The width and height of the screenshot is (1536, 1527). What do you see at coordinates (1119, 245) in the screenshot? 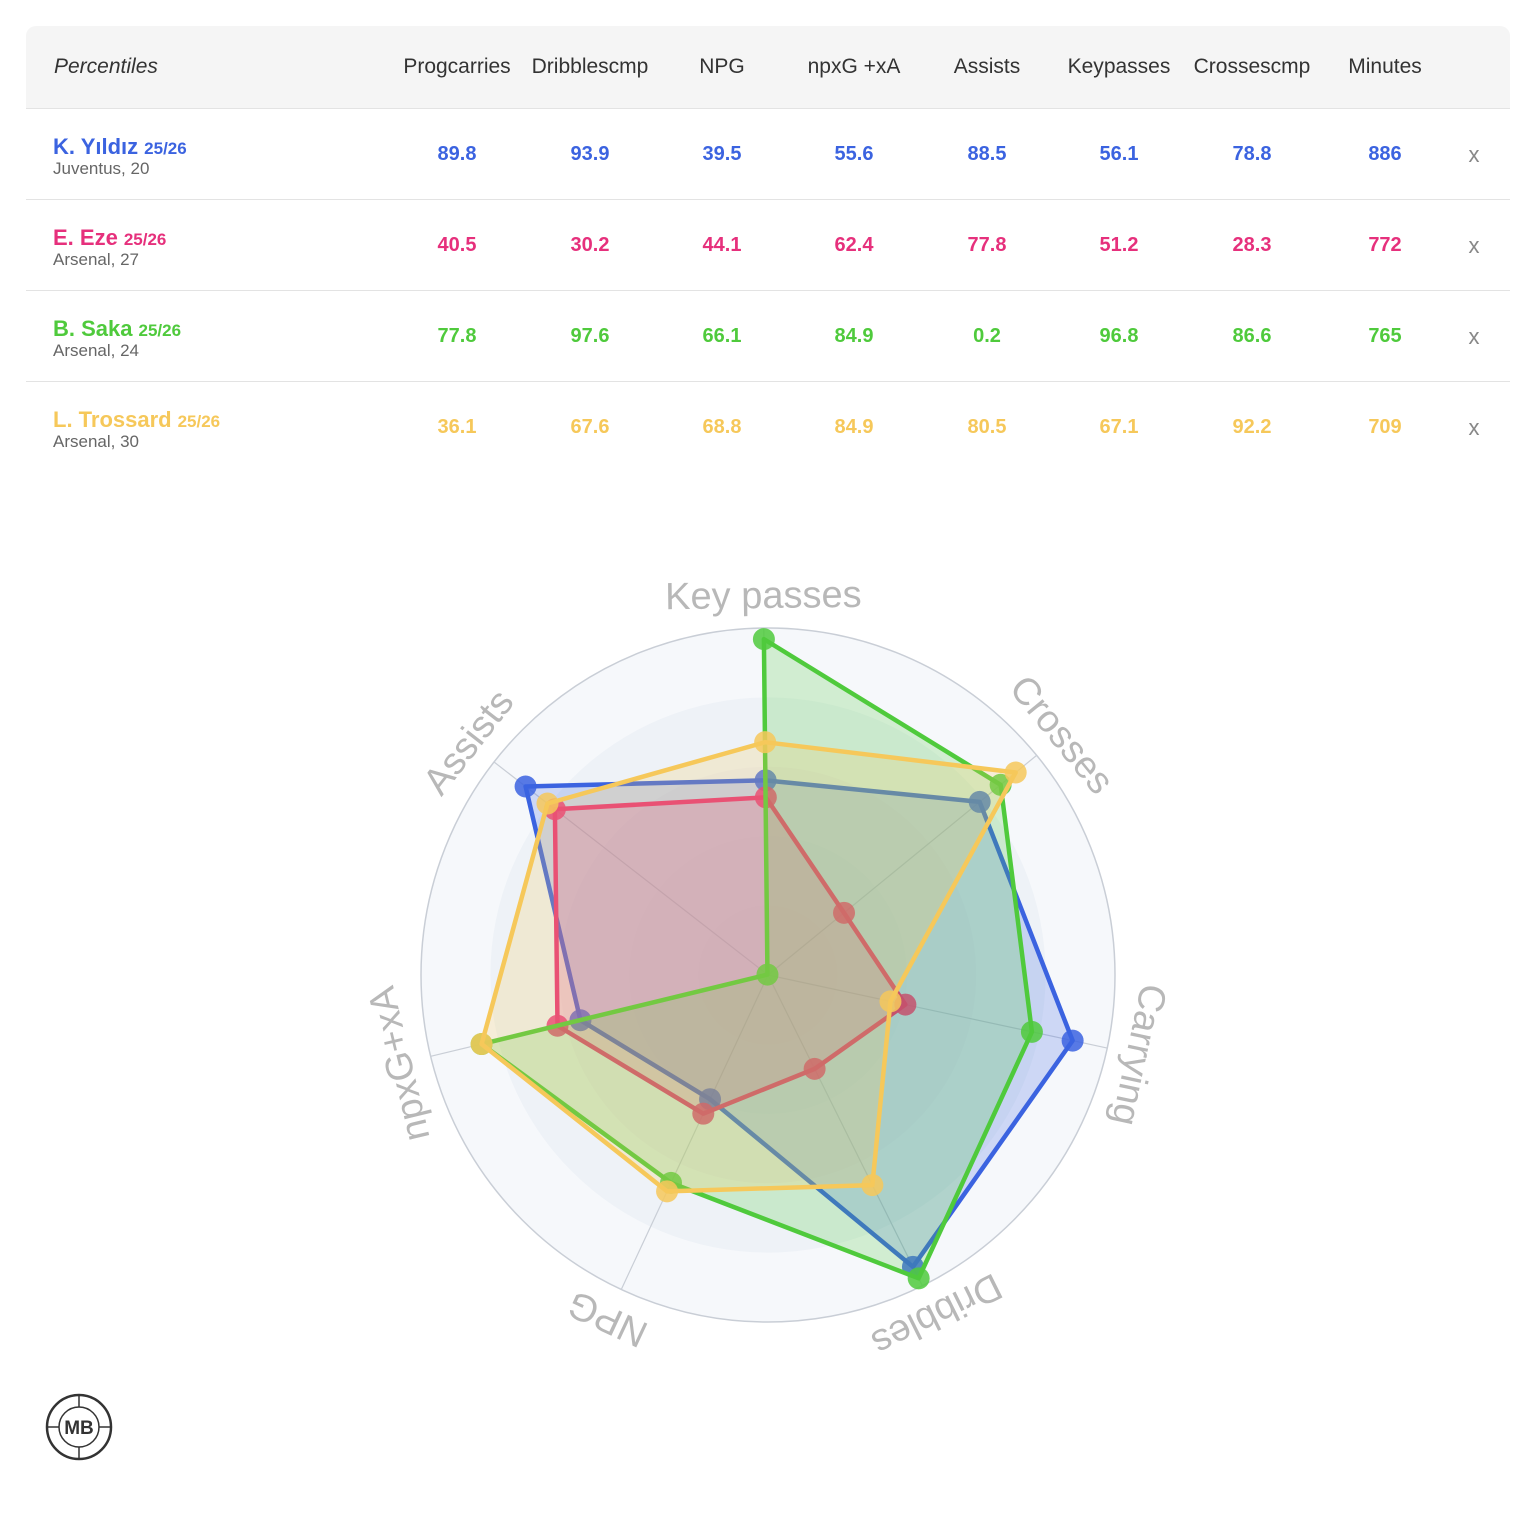
I see `percentile-value: 51.2` at bounding box center [1119, 245].